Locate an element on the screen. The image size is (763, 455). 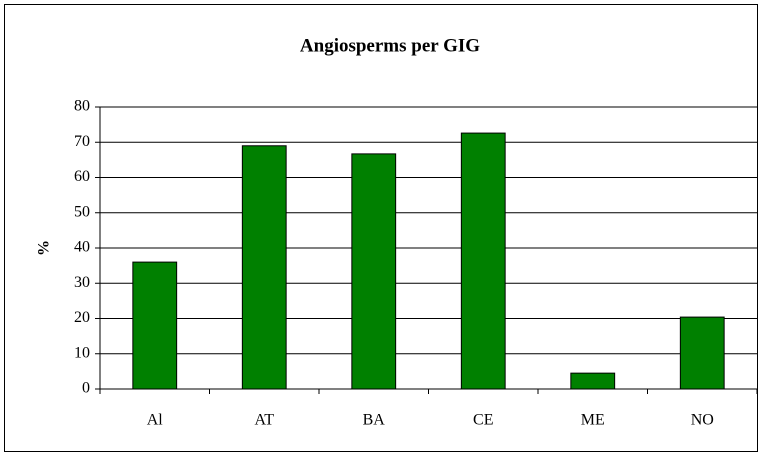
y-tick-label: 80 is located at coordinates (82, 106).